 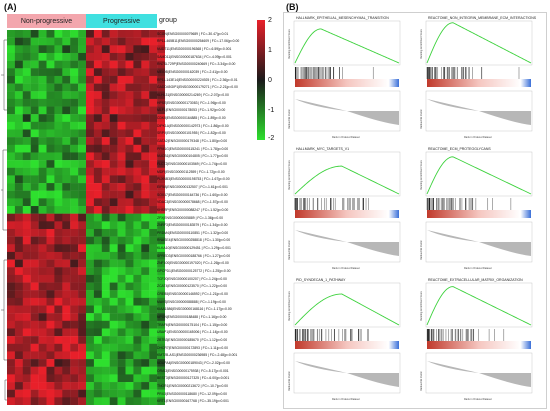 I want to click on gene-label: KRT1|ENSG00000167768 | FC=-35.19|p=0.001, so click(x=193, y=401).